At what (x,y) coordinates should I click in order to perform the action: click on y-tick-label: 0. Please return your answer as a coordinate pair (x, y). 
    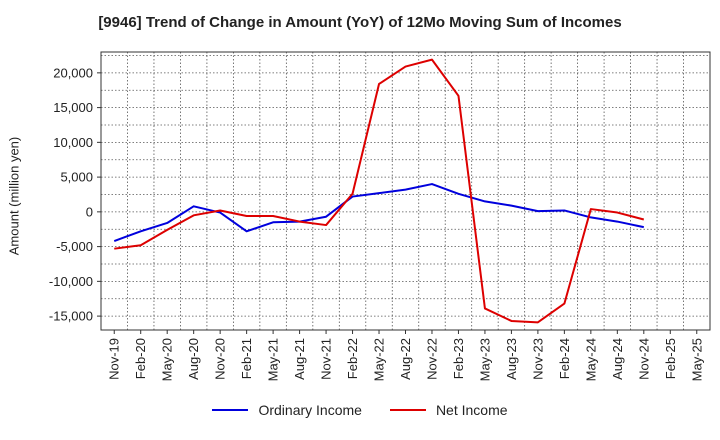
    Looking at the image, I should click on (89, 211).